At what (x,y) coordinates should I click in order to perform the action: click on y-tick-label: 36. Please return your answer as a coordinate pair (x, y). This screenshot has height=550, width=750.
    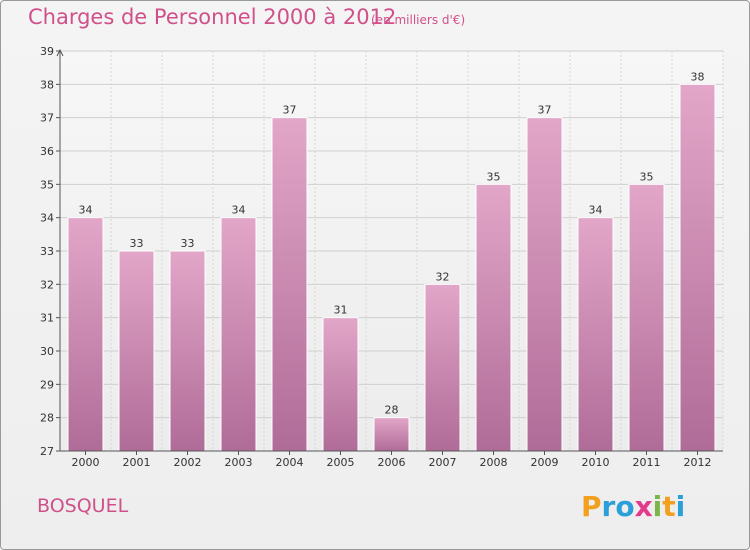
    Looking at the image, I should click on (47, 151).